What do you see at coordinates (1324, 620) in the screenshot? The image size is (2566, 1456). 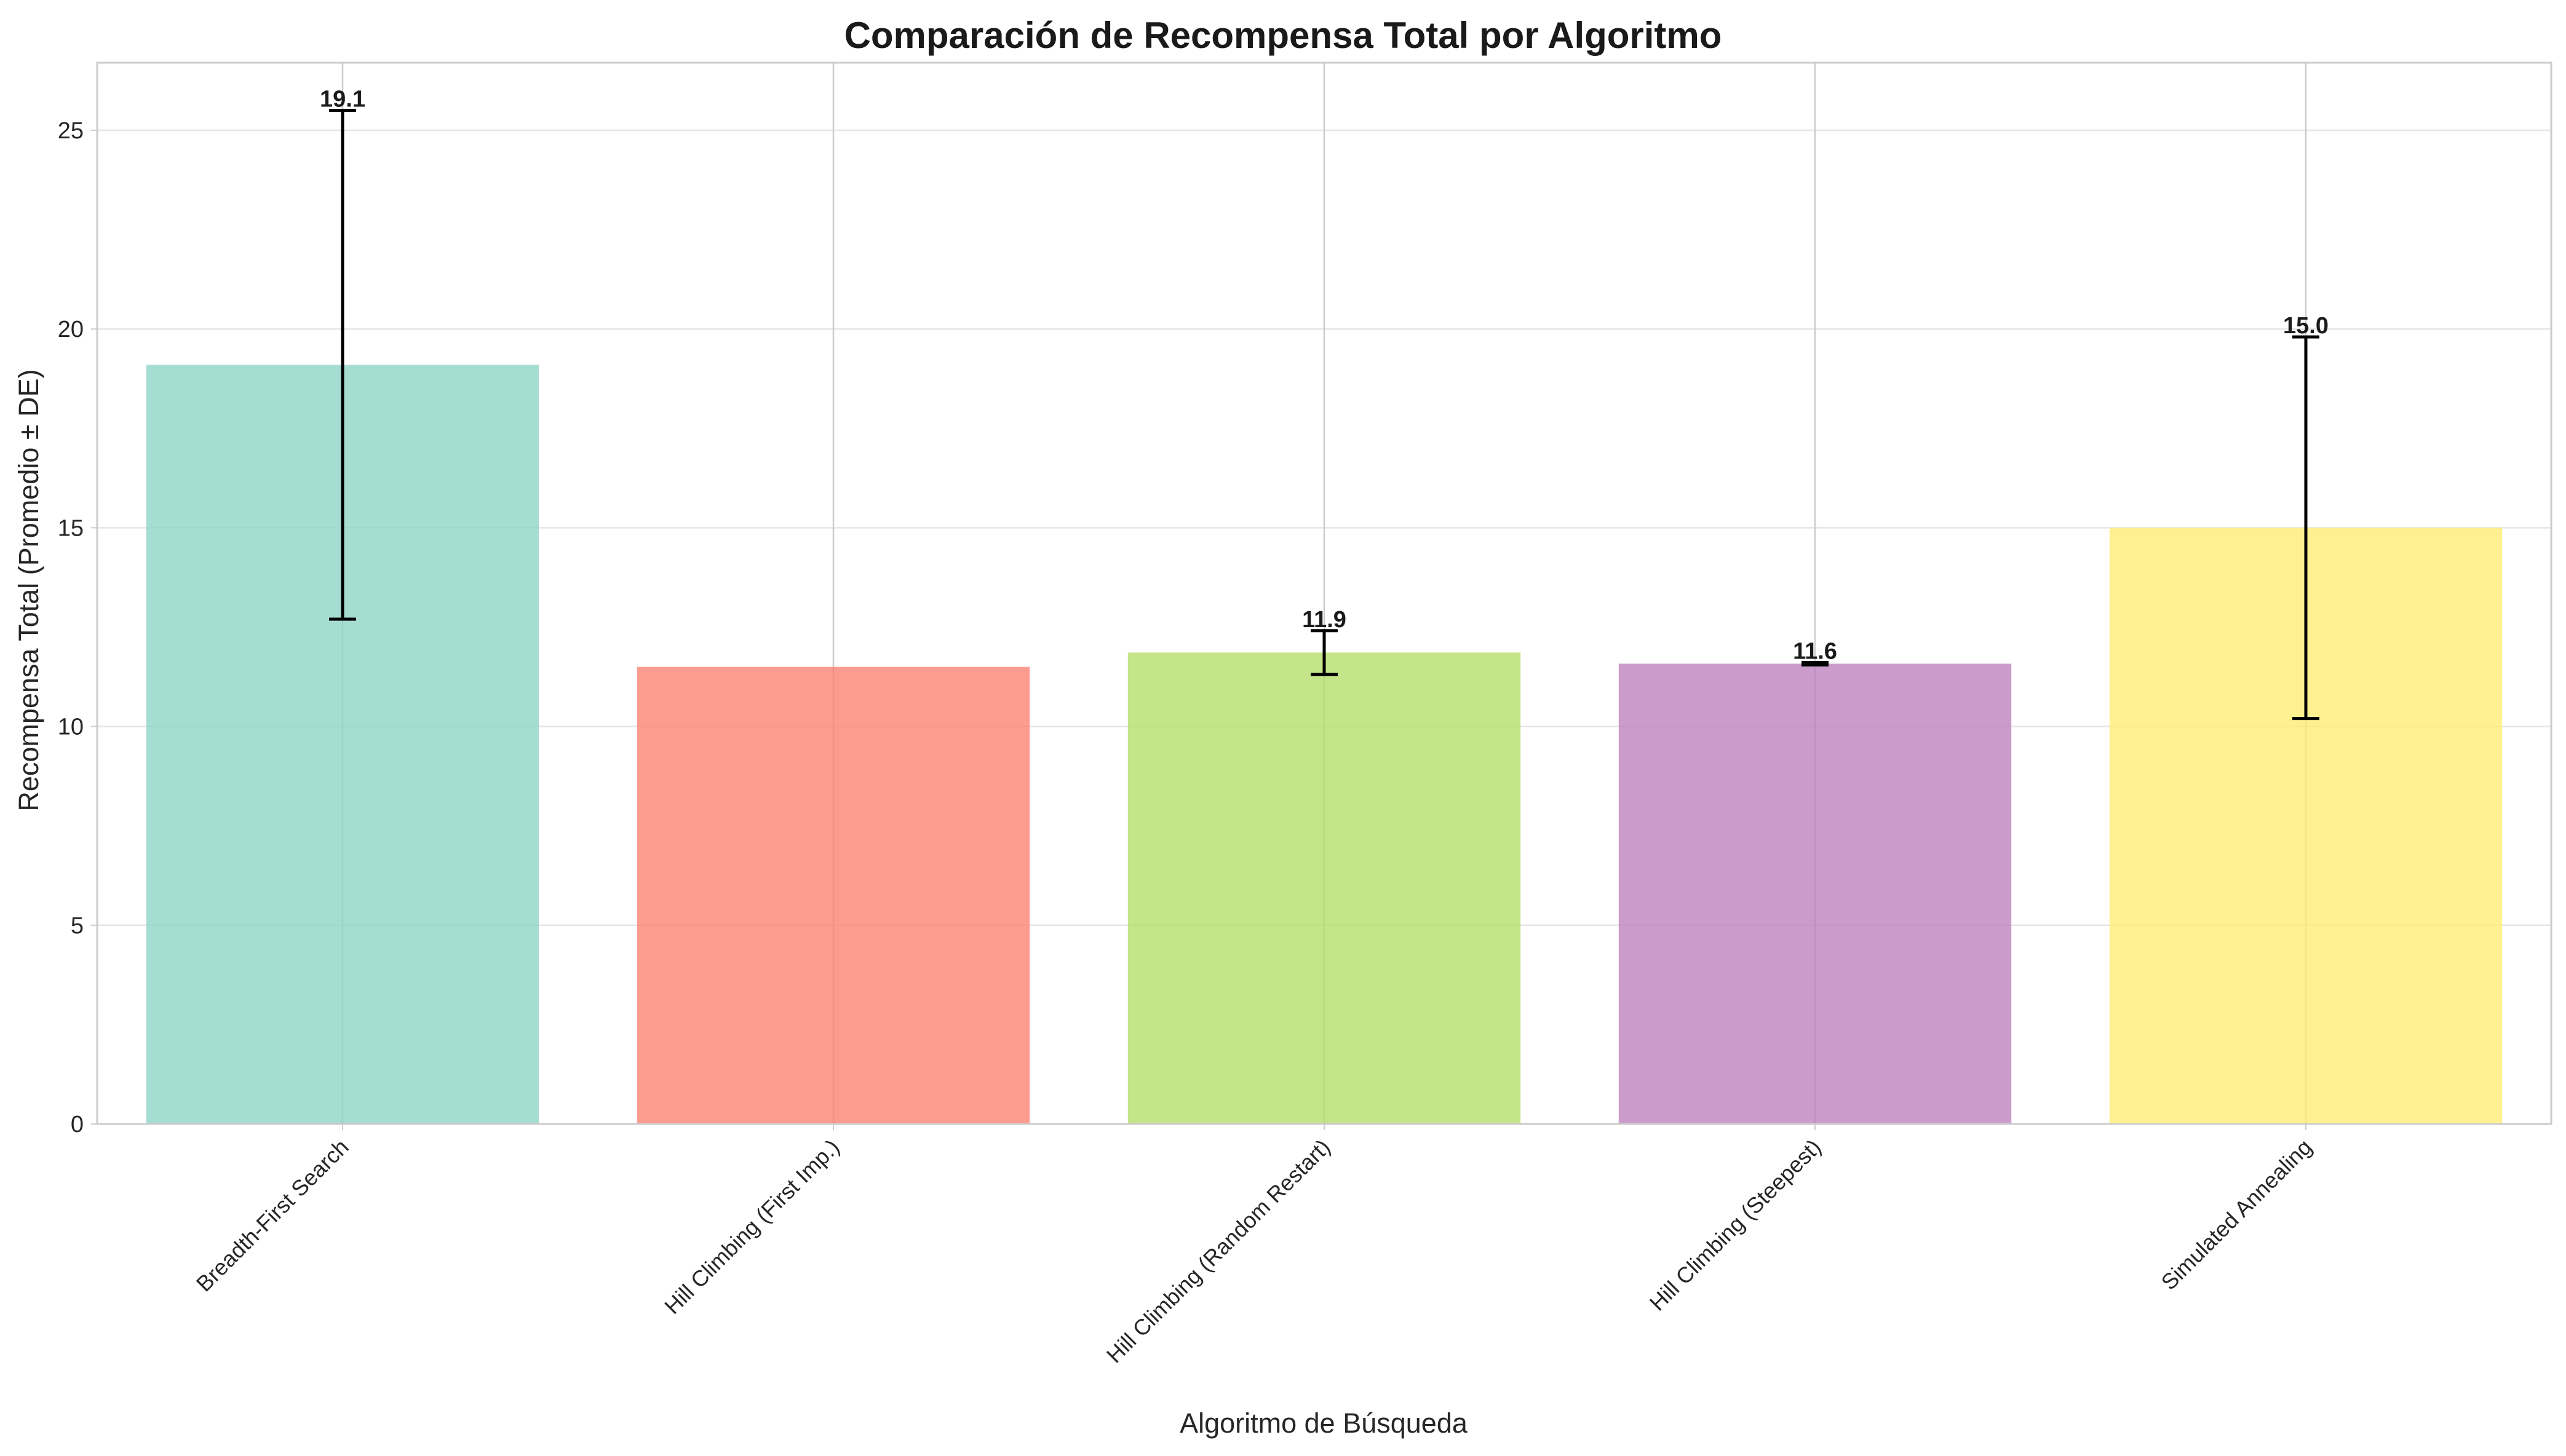 I see `data-label: 11.9` at bounding box center [1324, 620].